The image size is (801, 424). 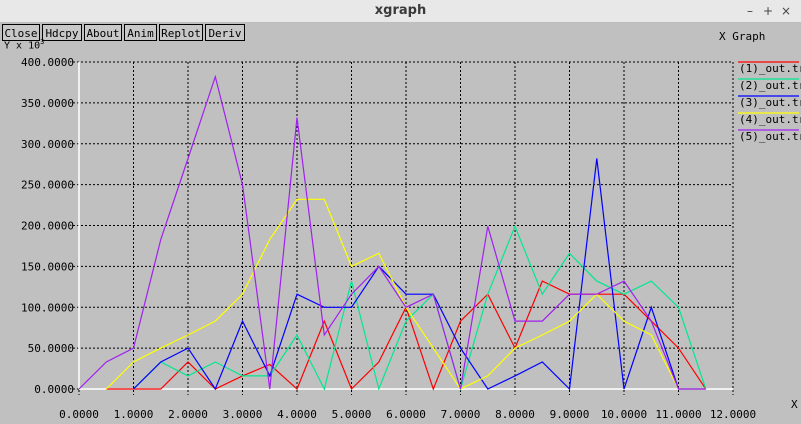 I want to click on legend-label-1: (1)_out.tr, so click(x=770, y=68).